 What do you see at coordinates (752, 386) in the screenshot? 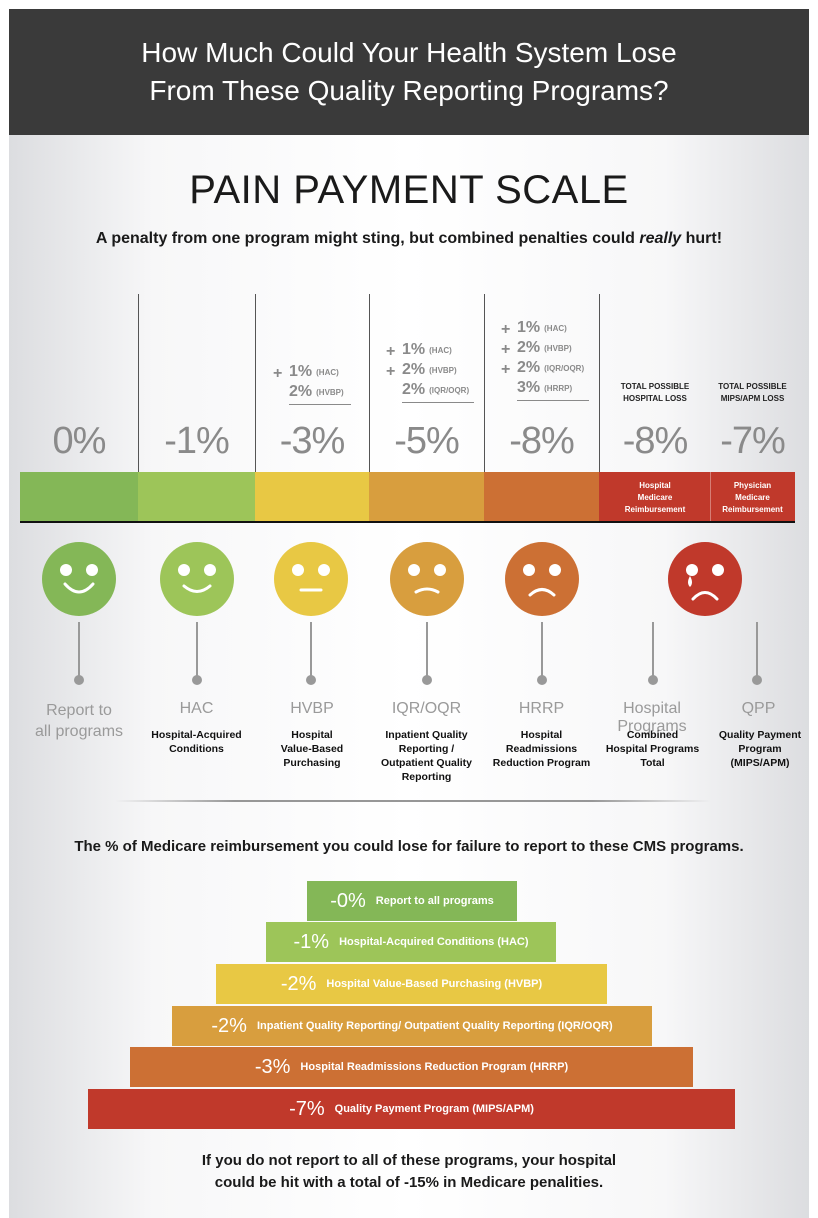
I see `total-line: TOTAL POSSIBLE` at bounding box center [752, 386].